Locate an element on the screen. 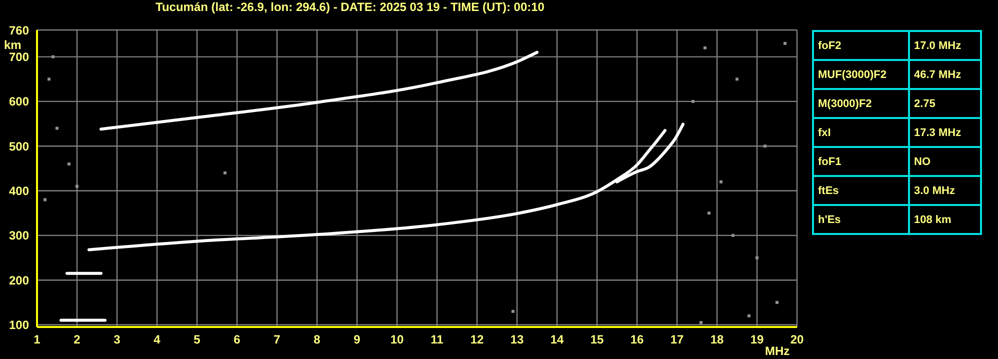 The width and height of the screenshot is (998, 359). text: 17.3 MHz is located at coordinates (938, 132).